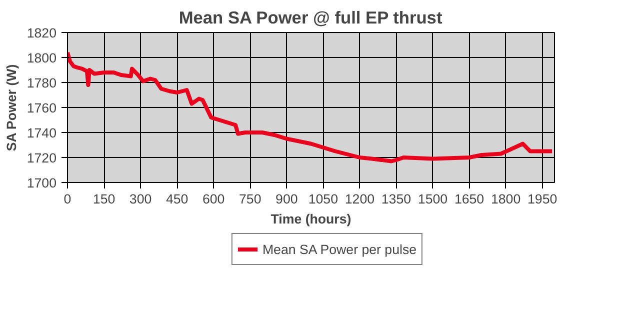  Describe the element at coordinates (41, 58) in the screenshot. I see `y-tick-label: 1800` at that location.